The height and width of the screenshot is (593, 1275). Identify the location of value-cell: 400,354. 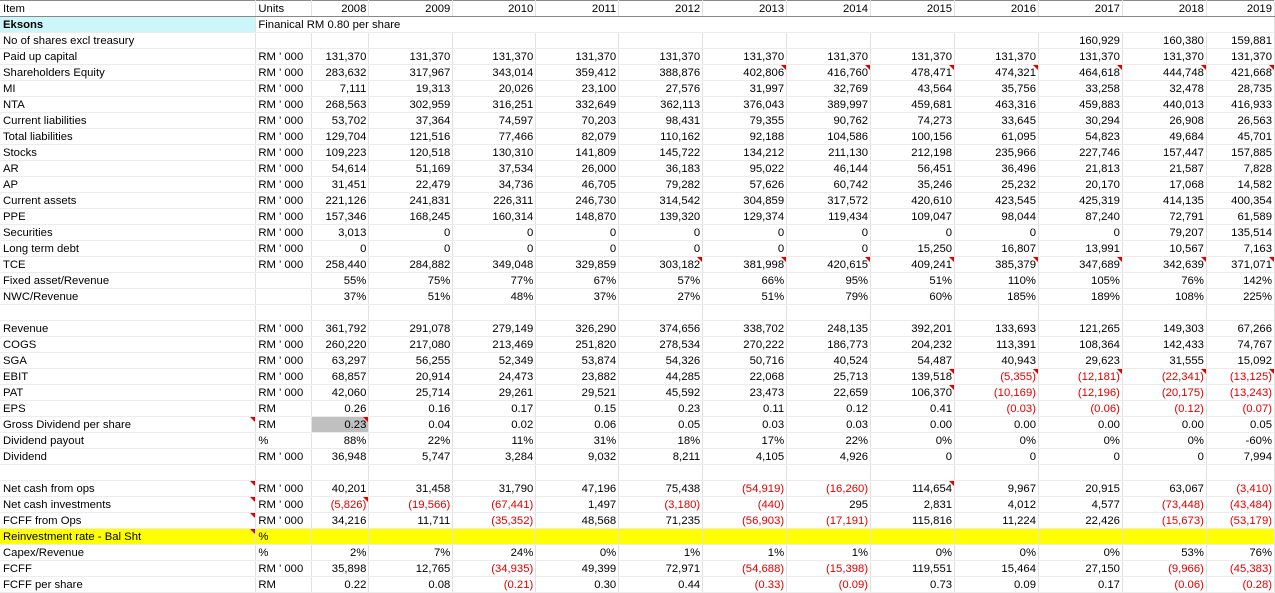
(1240, 200).